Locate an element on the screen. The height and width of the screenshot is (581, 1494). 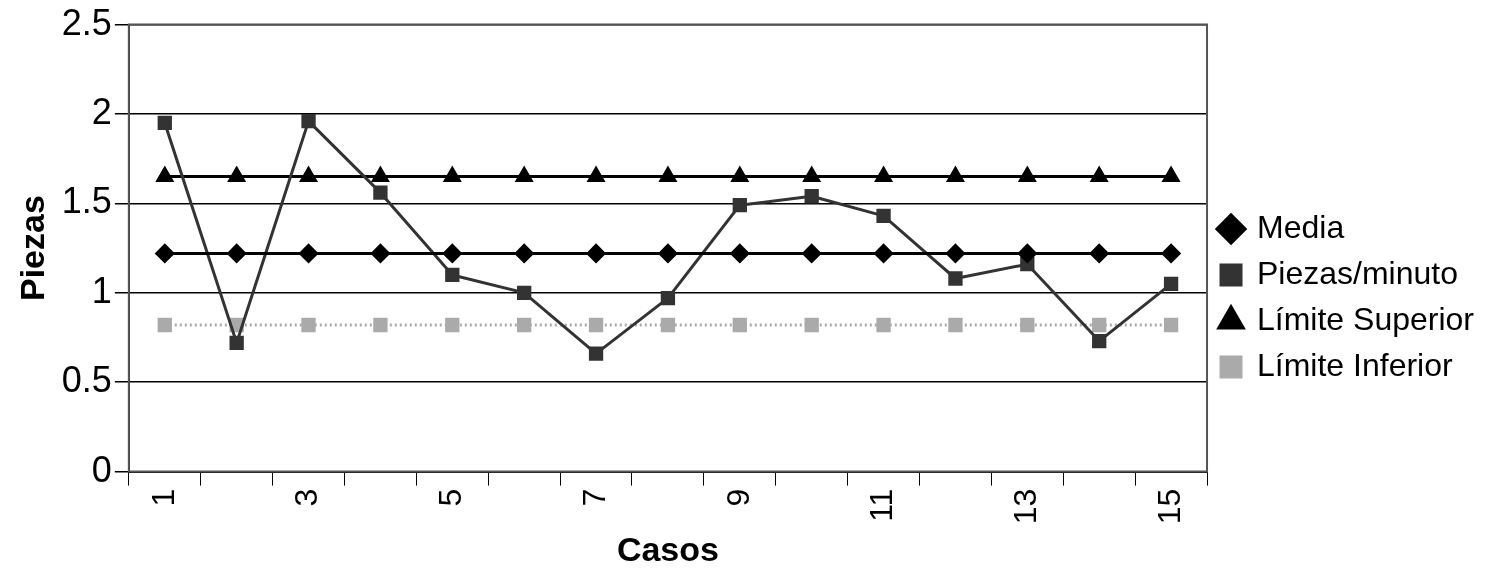
x-tick-label: 3 is located at coordinates (306, 497).